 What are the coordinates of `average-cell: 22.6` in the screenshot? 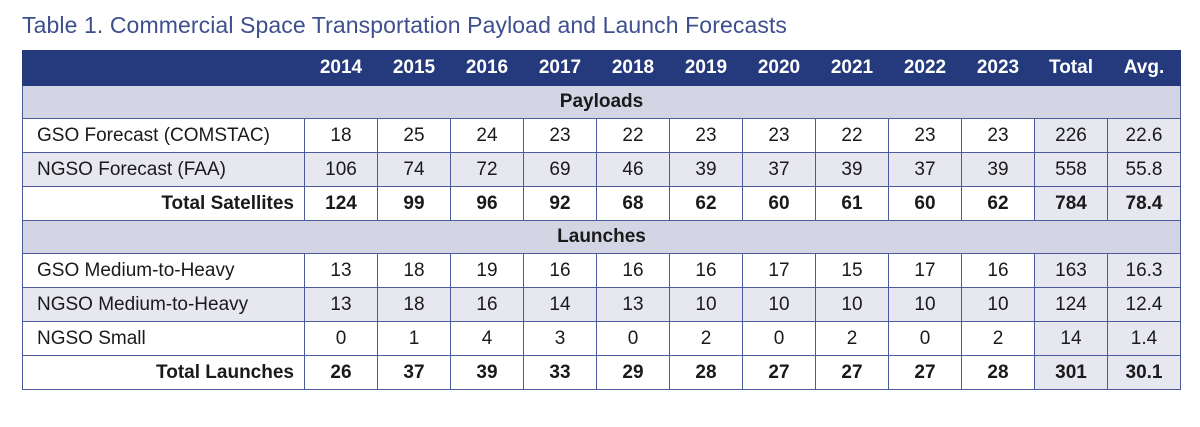 It's located at (1144, 135).